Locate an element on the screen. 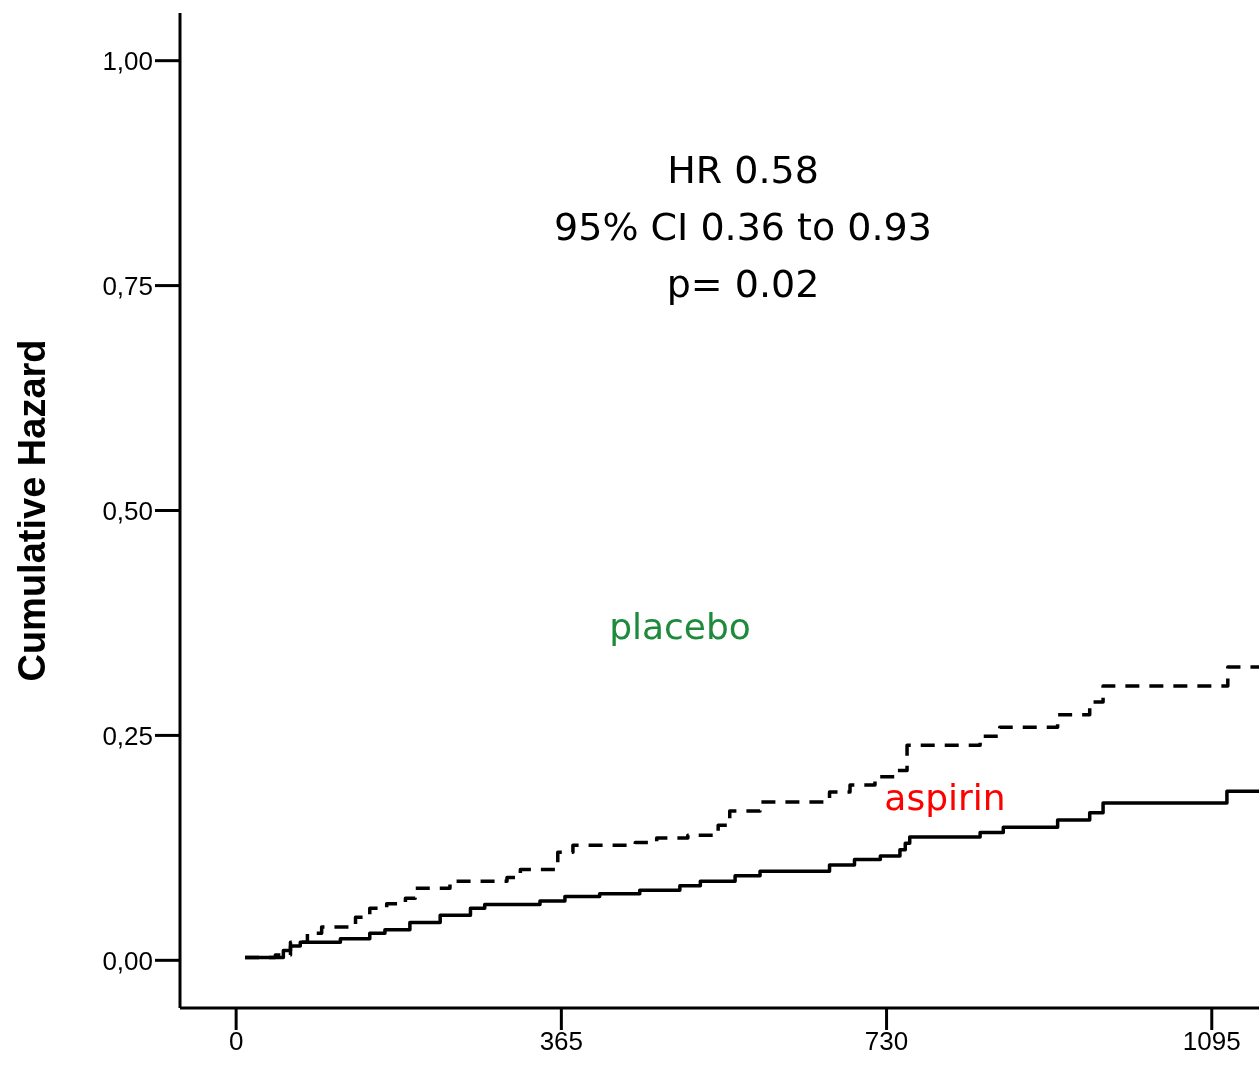  y-axis-title: Cumulative Hazard is located at coordinates (32, 510).